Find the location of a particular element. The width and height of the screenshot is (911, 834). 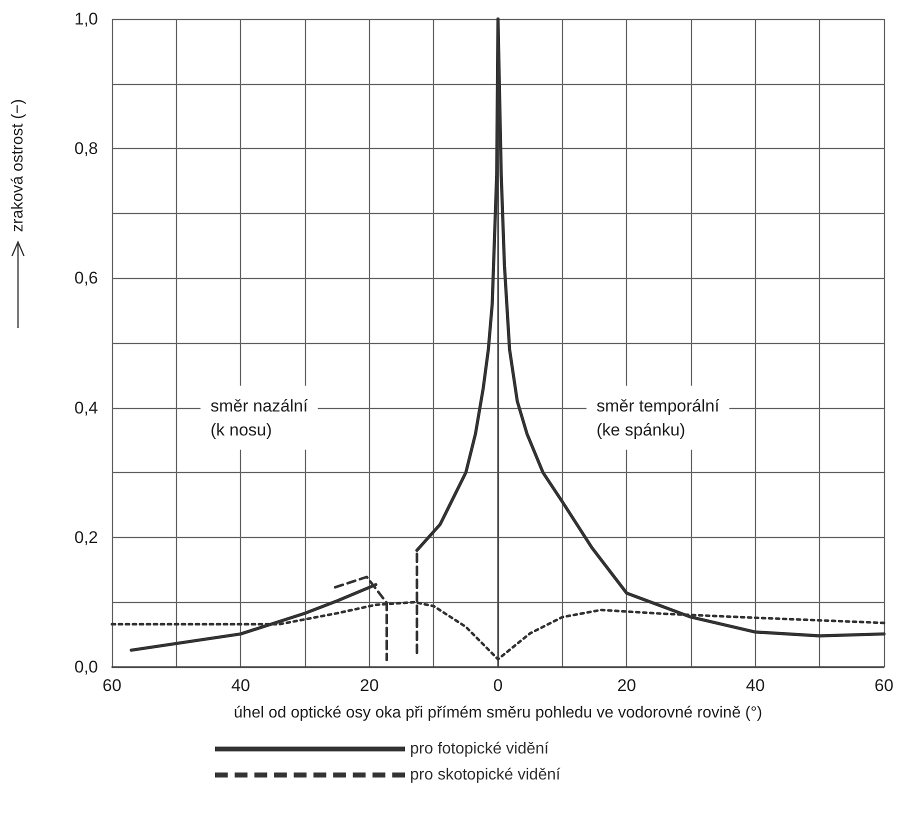

y-tick-label: 0,4 is located at coordinates (86, 408).